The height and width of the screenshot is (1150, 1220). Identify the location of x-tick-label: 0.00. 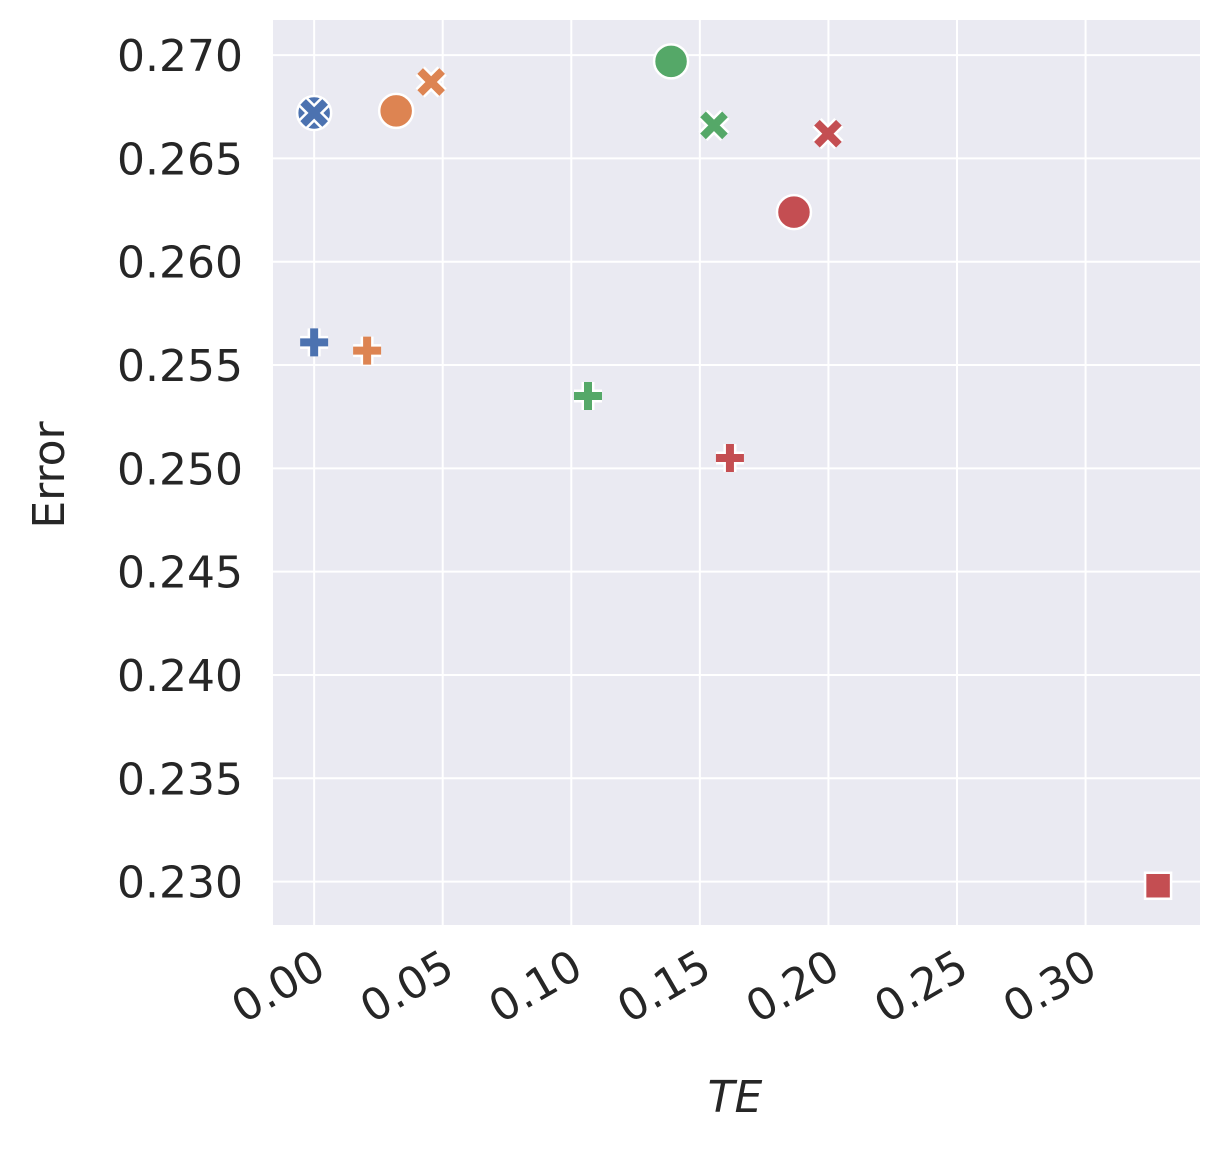
(278, 986).